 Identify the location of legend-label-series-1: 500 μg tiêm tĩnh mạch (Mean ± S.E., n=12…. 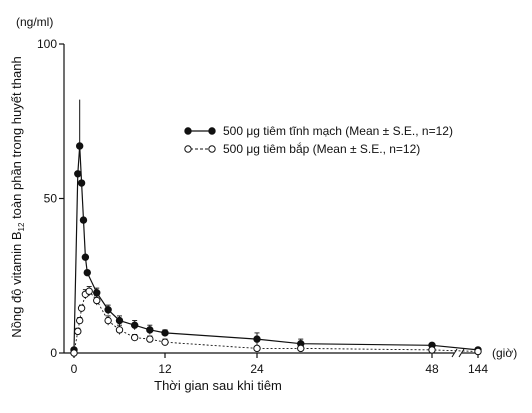
(338, 131).